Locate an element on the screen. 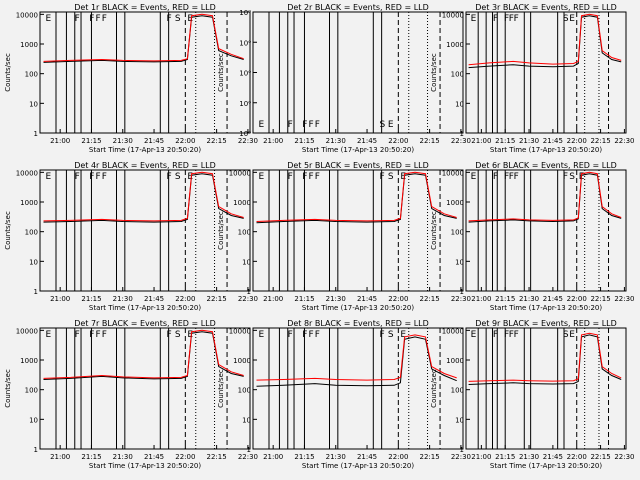 The width and height of the screenshot is (640, 480). panel-title: Det 1r BLACK = Events, RED = LLD is located at coordinates (145, 7).